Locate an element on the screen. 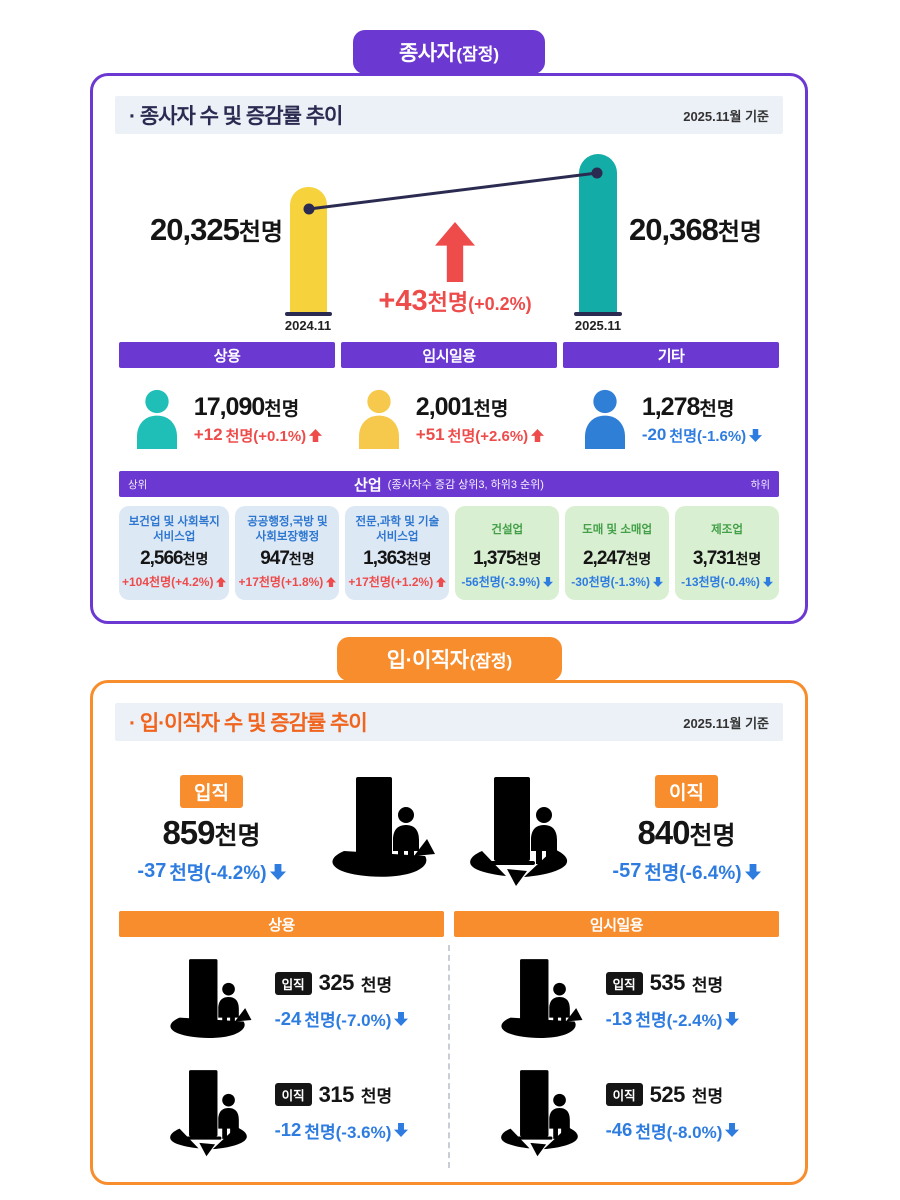 The height and width of the screenshot is (1200, 900). turnover-title: · 입·이직자 수 및 증감률 추이 is located at coordinates (248, 723).